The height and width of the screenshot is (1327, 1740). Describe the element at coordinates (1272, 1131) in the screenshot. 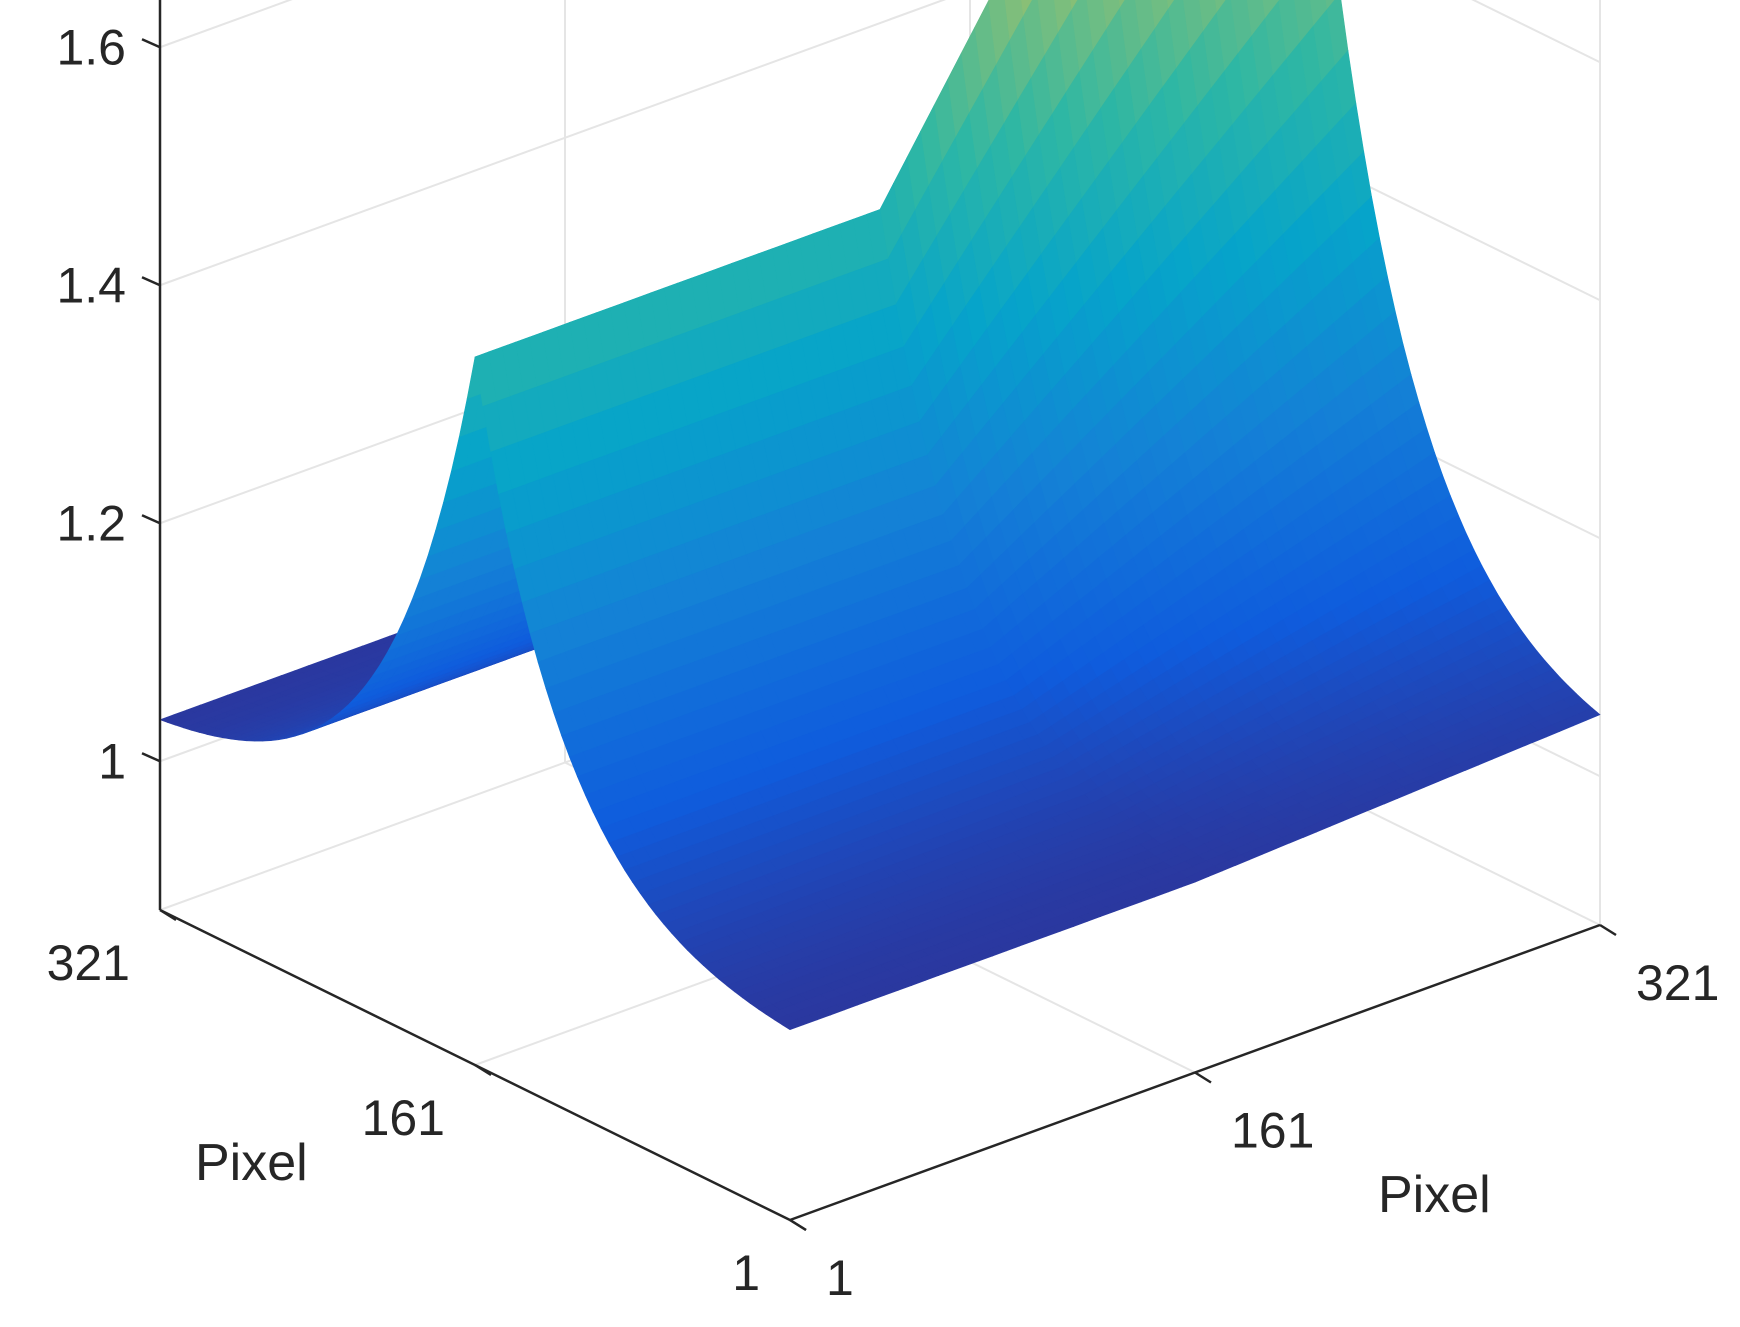

I see `y-tick-label: 161` at that location.